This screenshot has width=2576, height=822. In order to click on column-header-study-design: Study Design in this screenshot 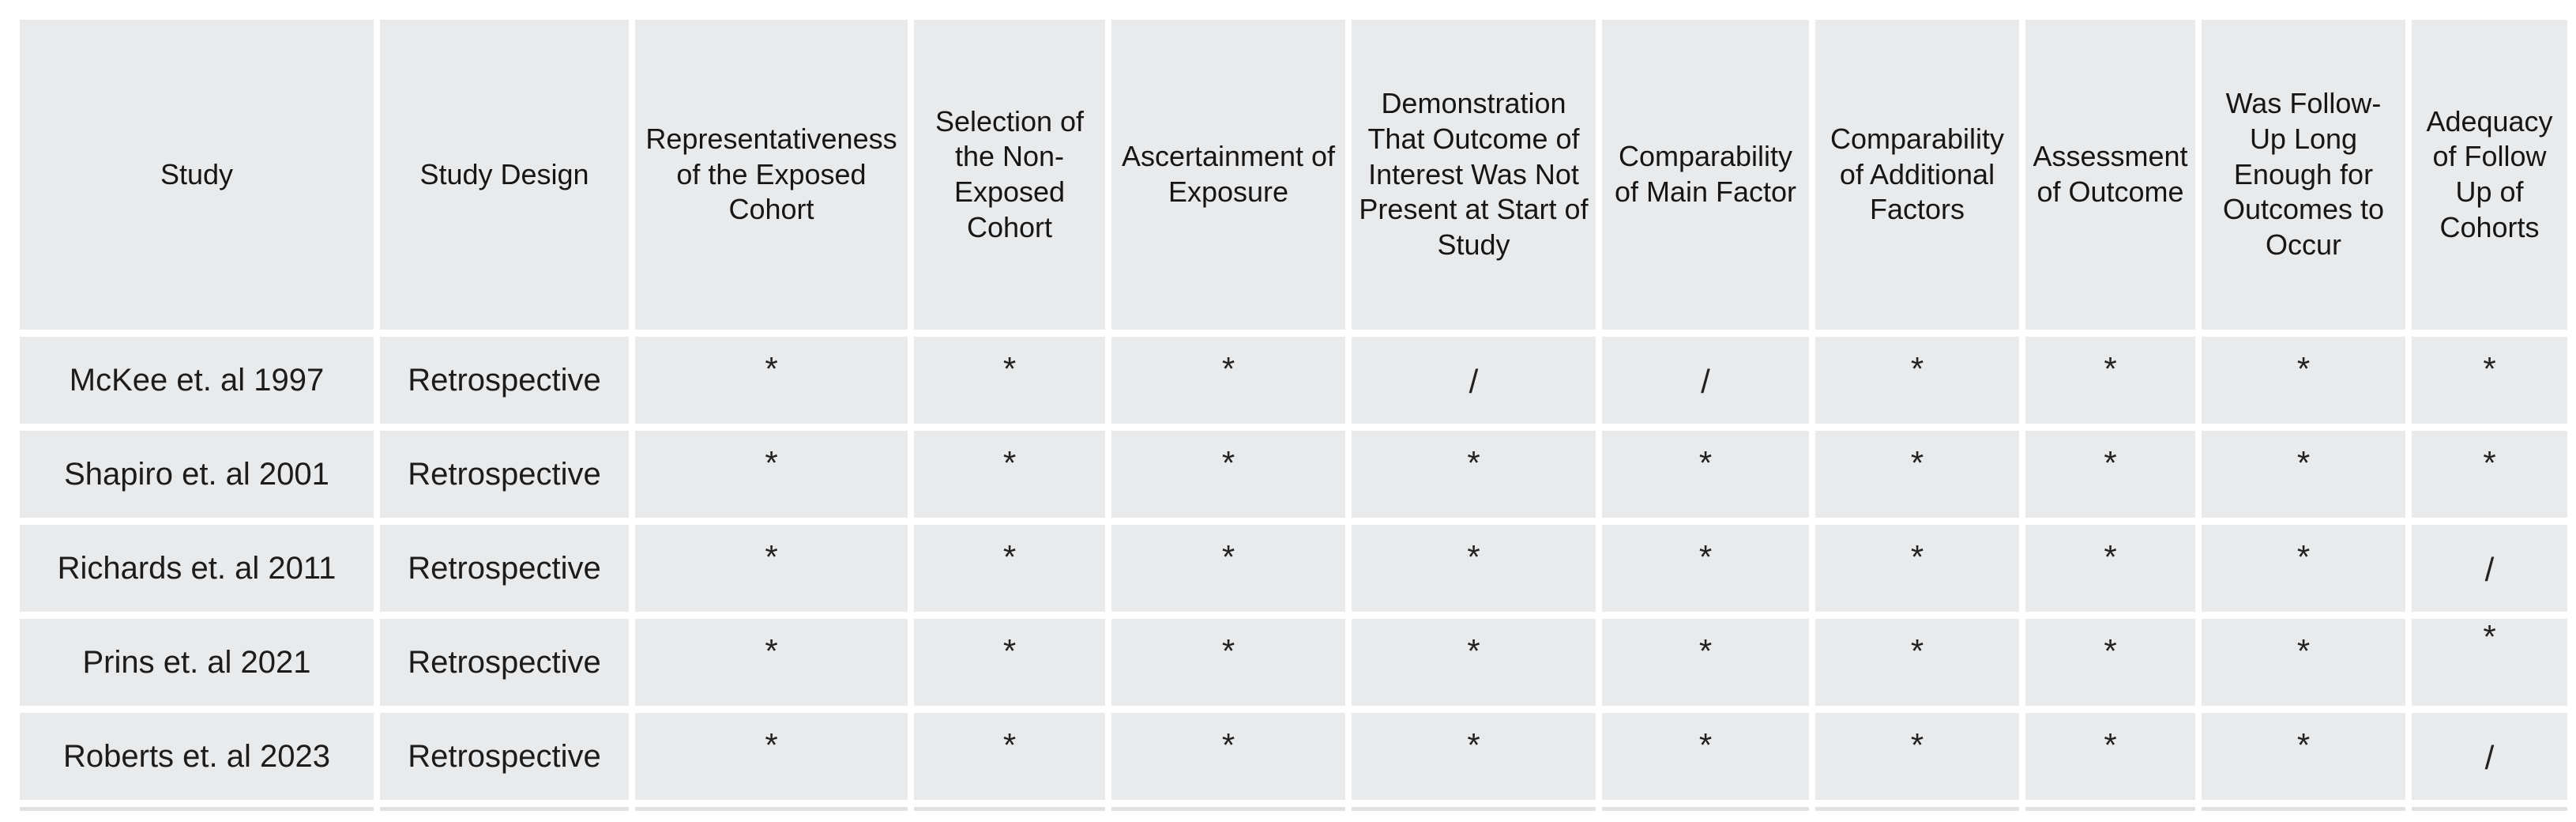, I will do `click(505, 175)`.